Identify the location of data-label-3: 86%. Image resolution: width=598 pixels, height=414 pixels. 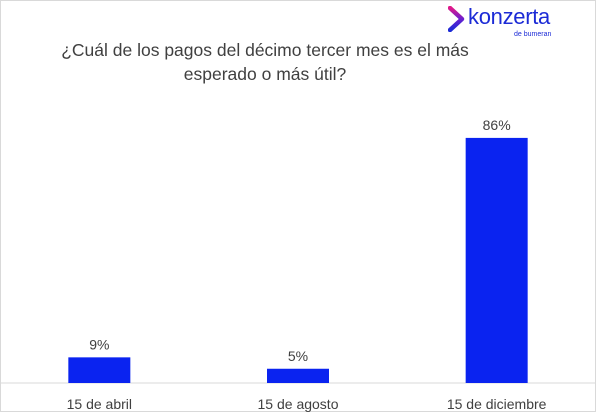
(497, 125).